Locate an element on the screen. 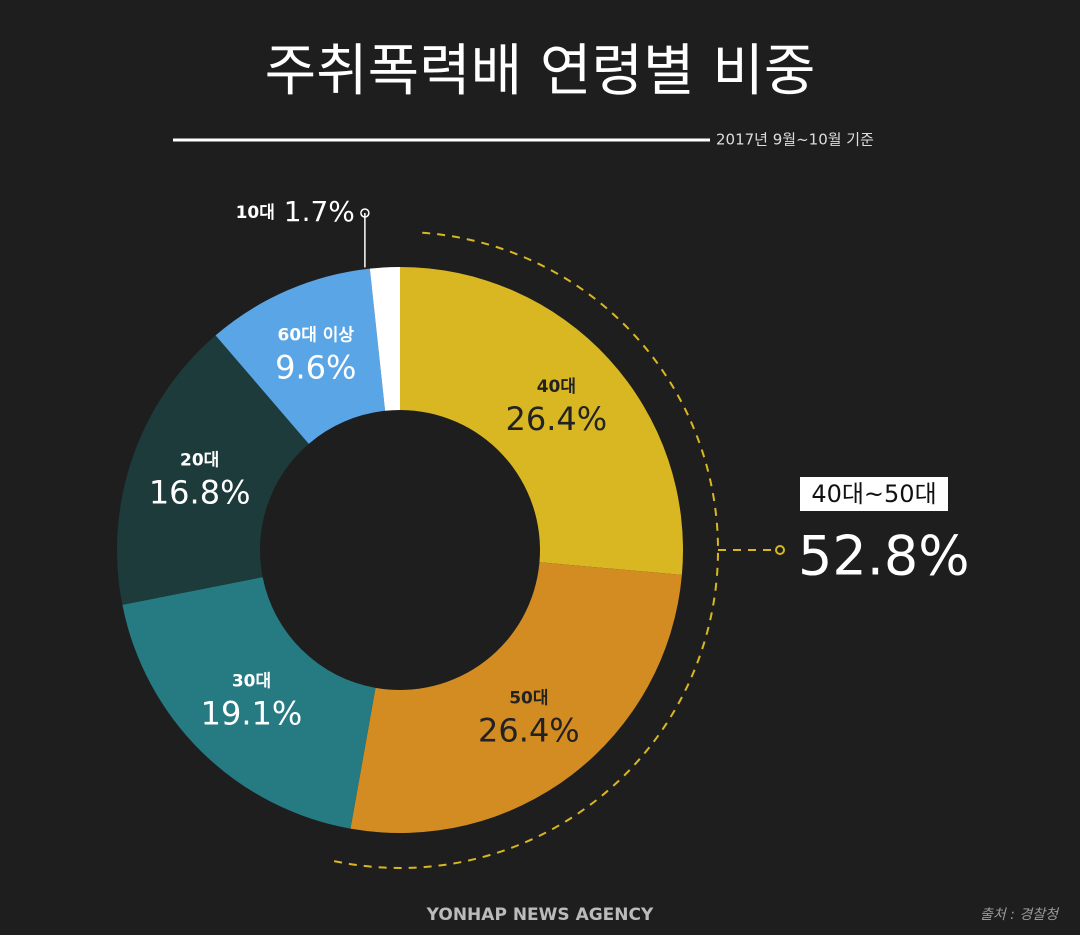  category-label: 40대 is located at coordinates (556, 387).